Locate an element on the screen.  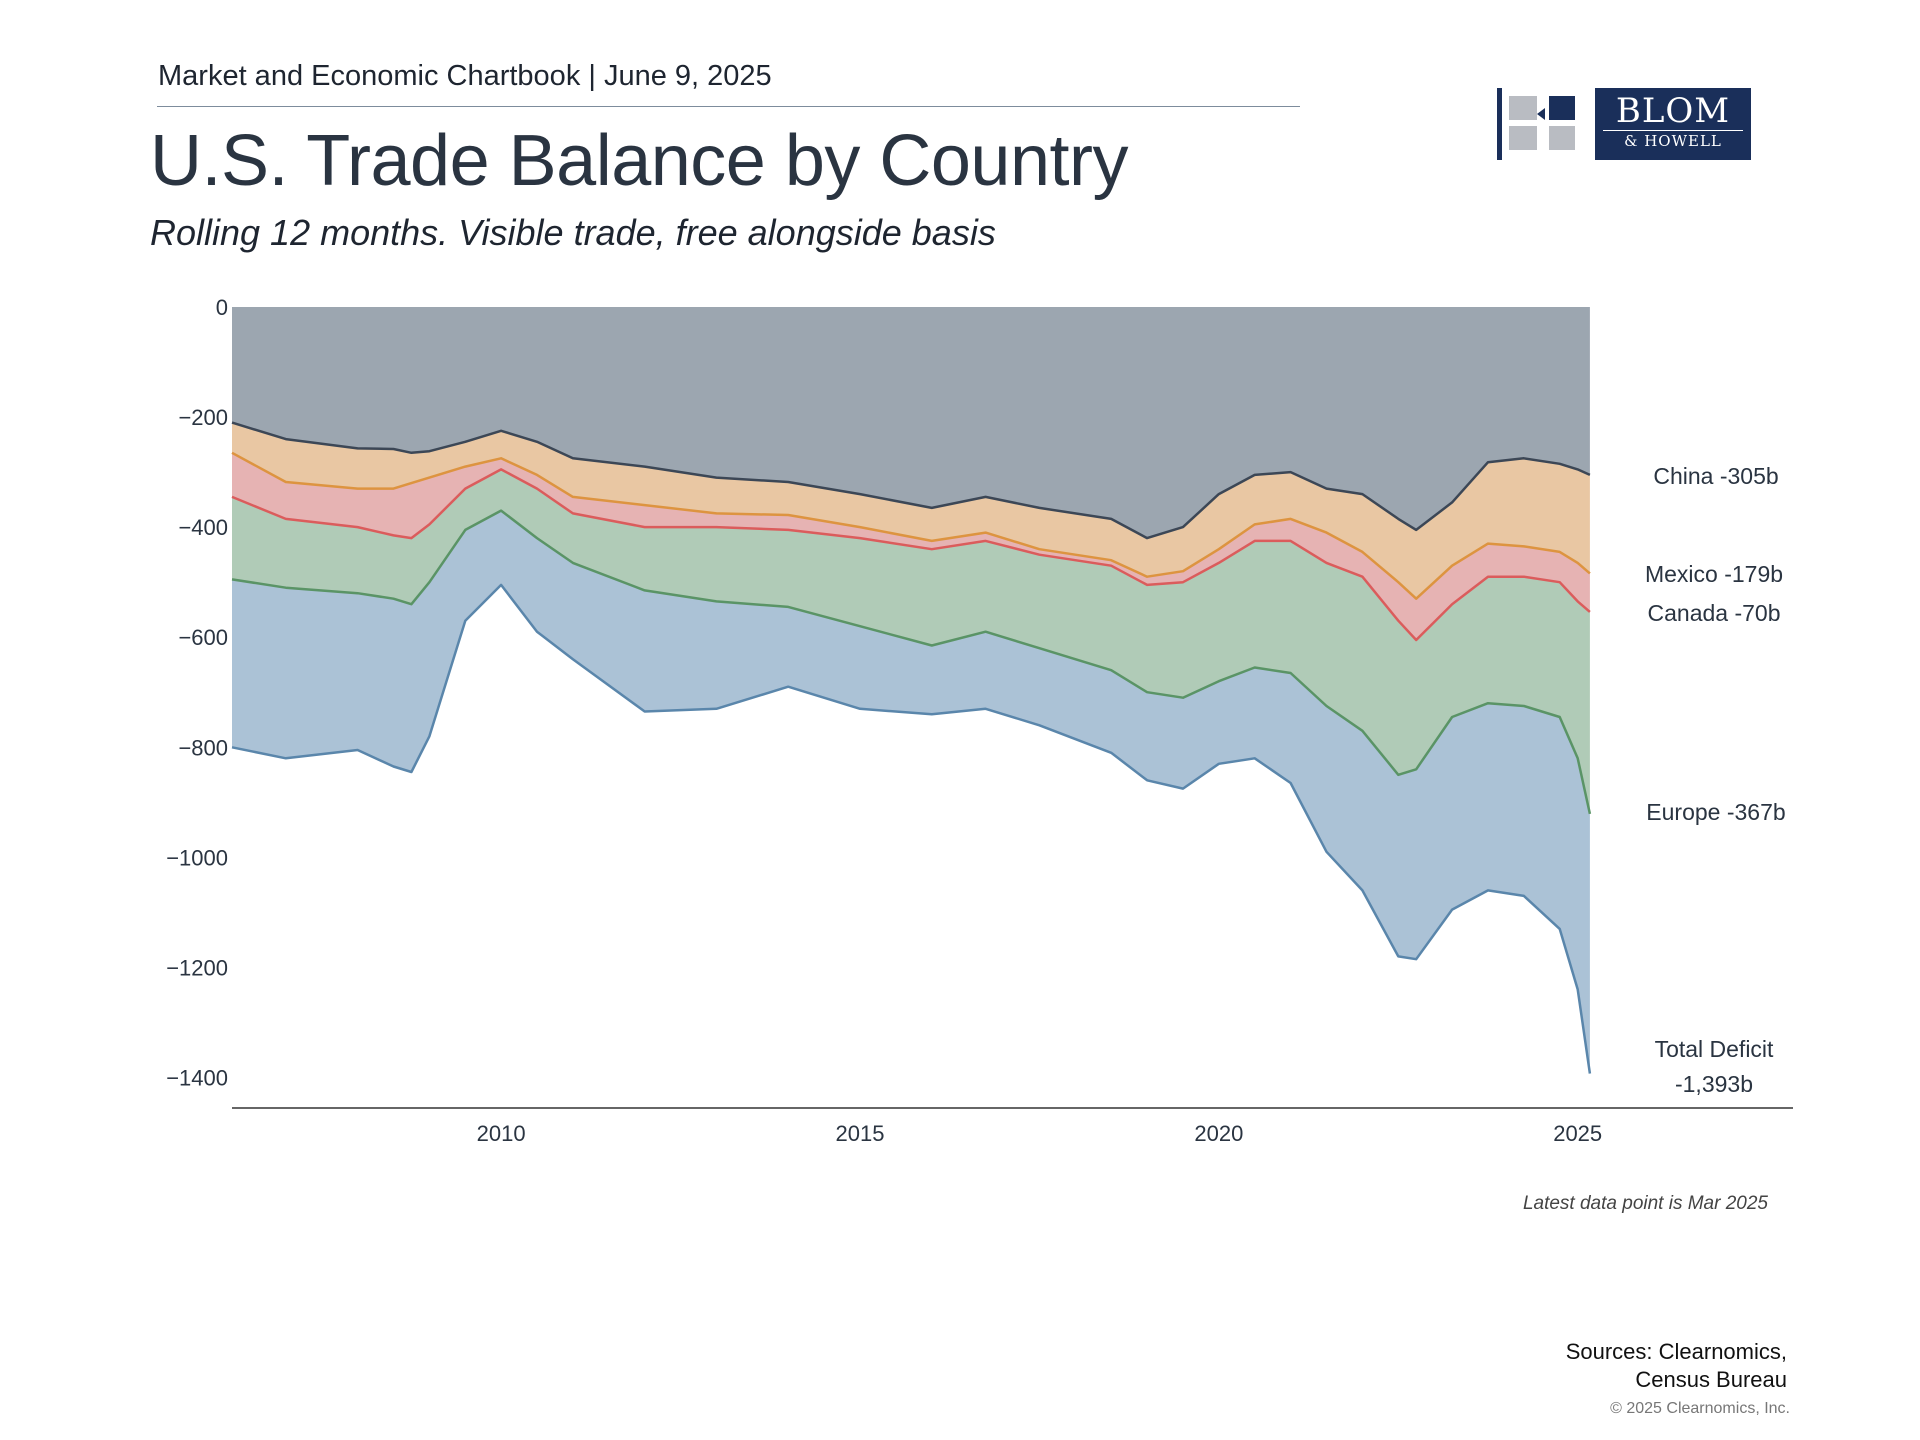
logo-wordmark: BLOM & HOWELL is located at coordinates (1673, 124).